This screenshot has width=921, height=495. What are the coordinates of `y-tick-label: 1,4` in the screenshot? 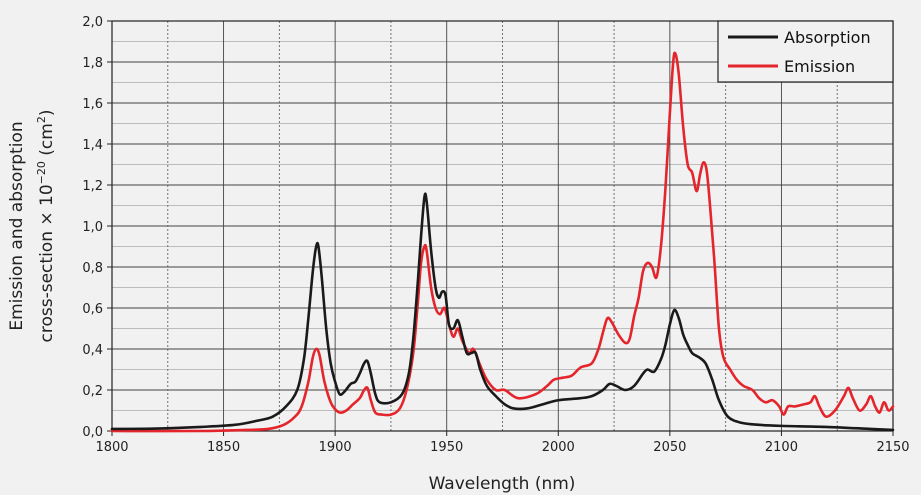 It's located at (92, 145).